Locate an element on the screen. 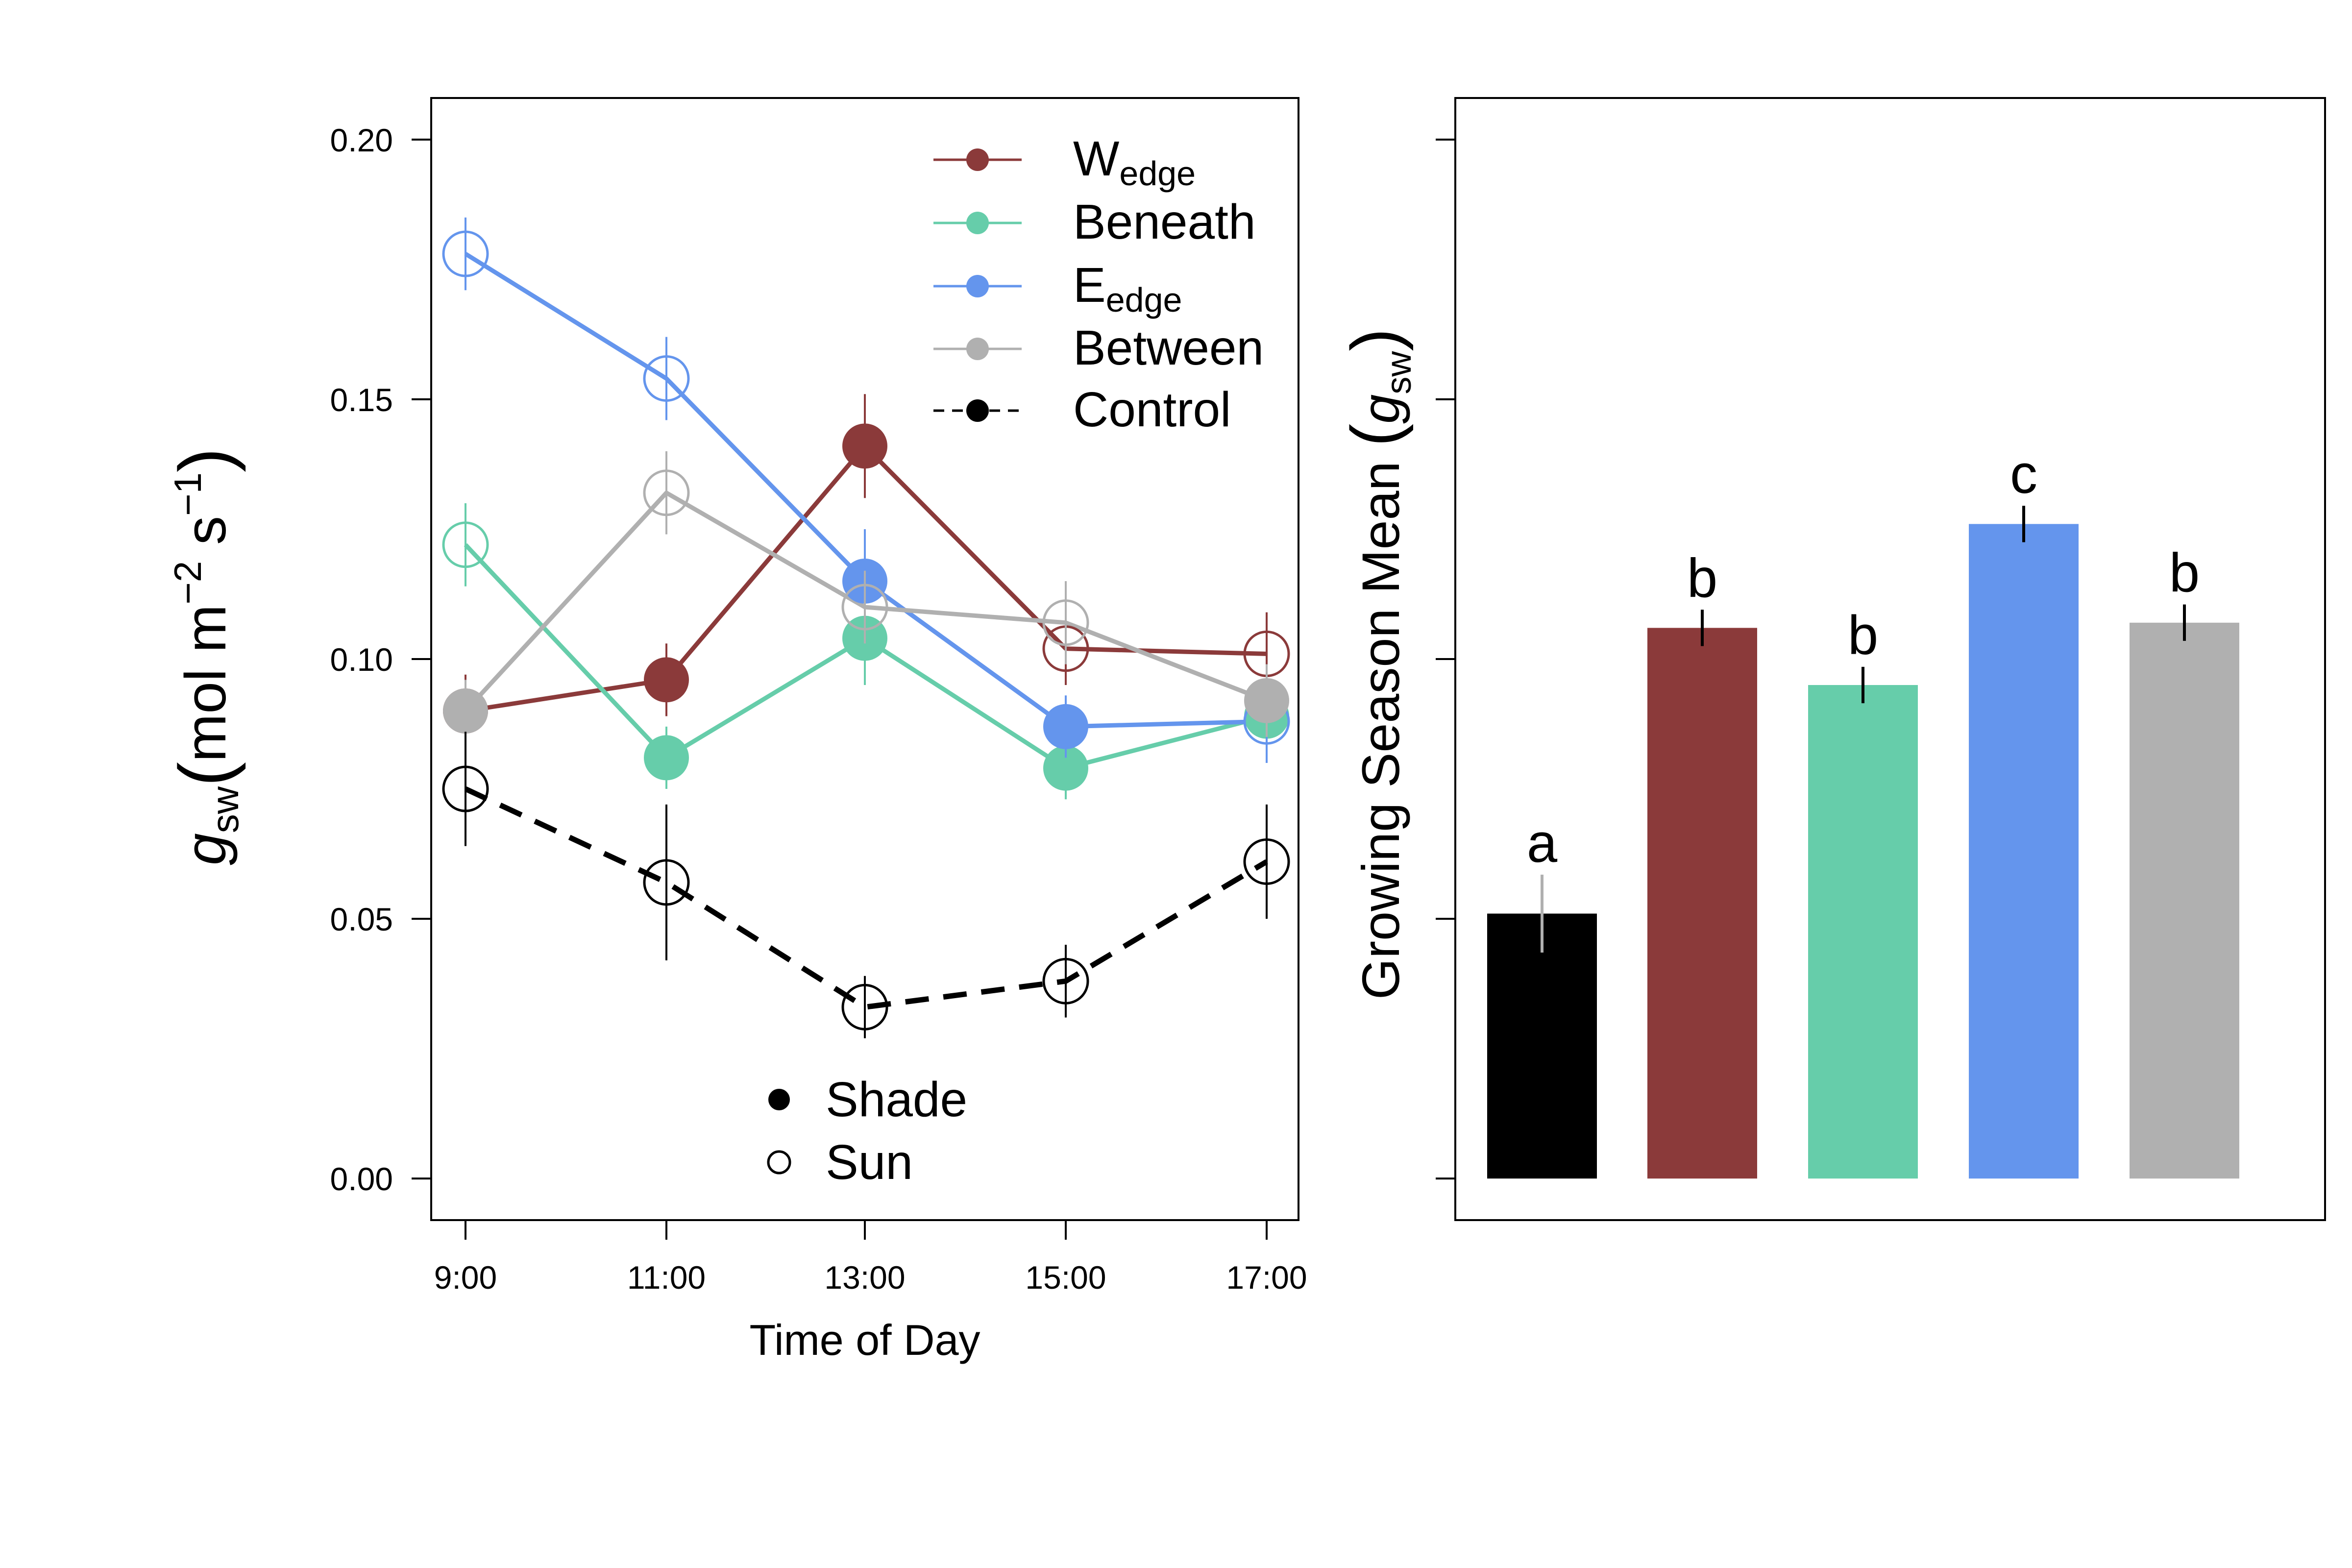 Image resolution: width=2352 pixels, height=1568 pixels. y-axis-title: gsw(mol m−2 s−1) is located at coordinates (205, 656).